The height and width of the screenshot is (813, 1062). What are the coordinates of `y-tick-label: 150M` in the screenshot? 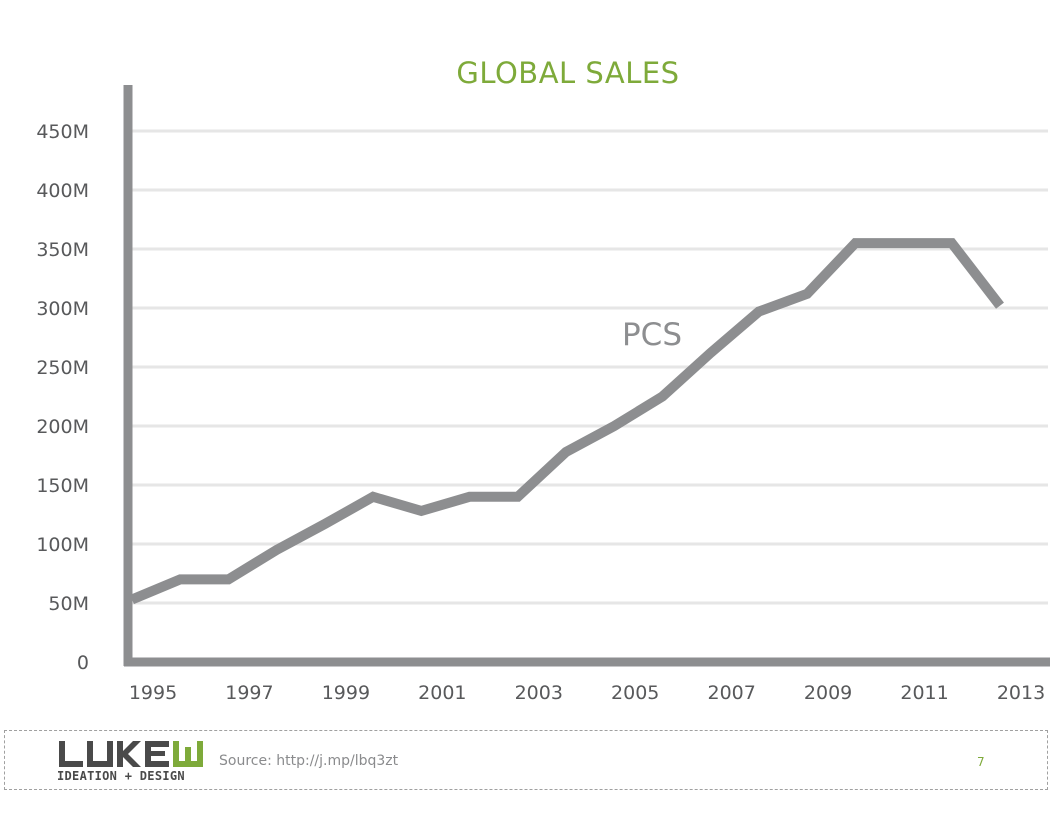 It's located at (62, 486).